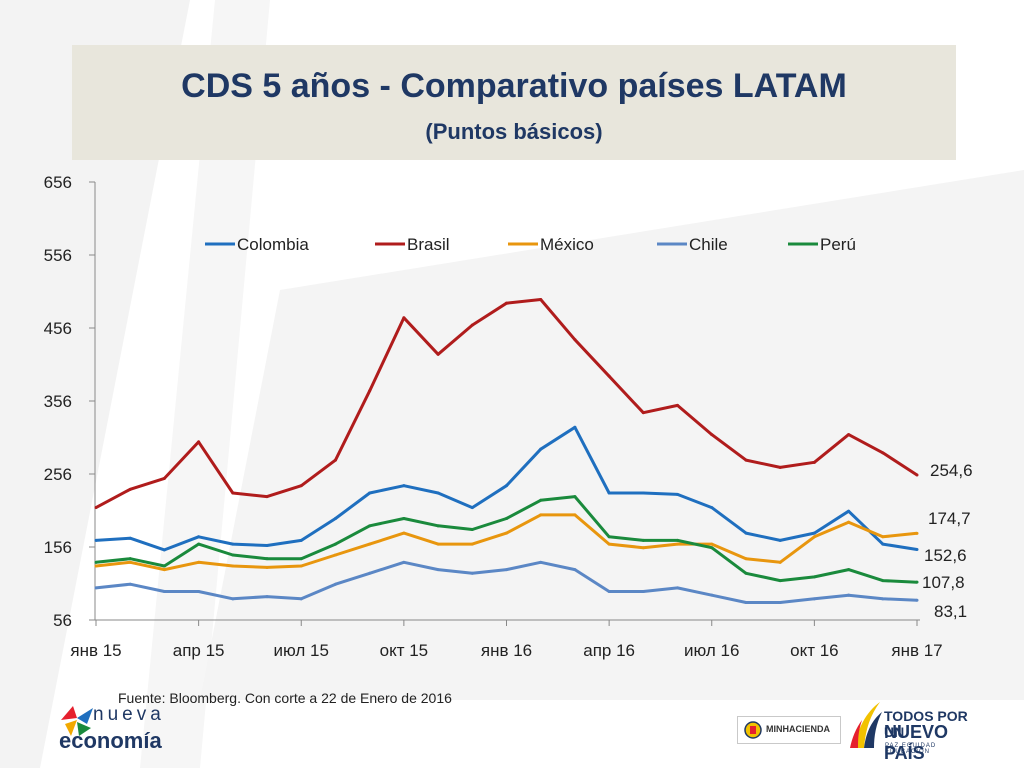 Image resolution: width=1024 pixels, height=768 pixels. Describe the element at coordinates (58, 474) in the screenshot. I see `y-tick-label: 256` at that location.